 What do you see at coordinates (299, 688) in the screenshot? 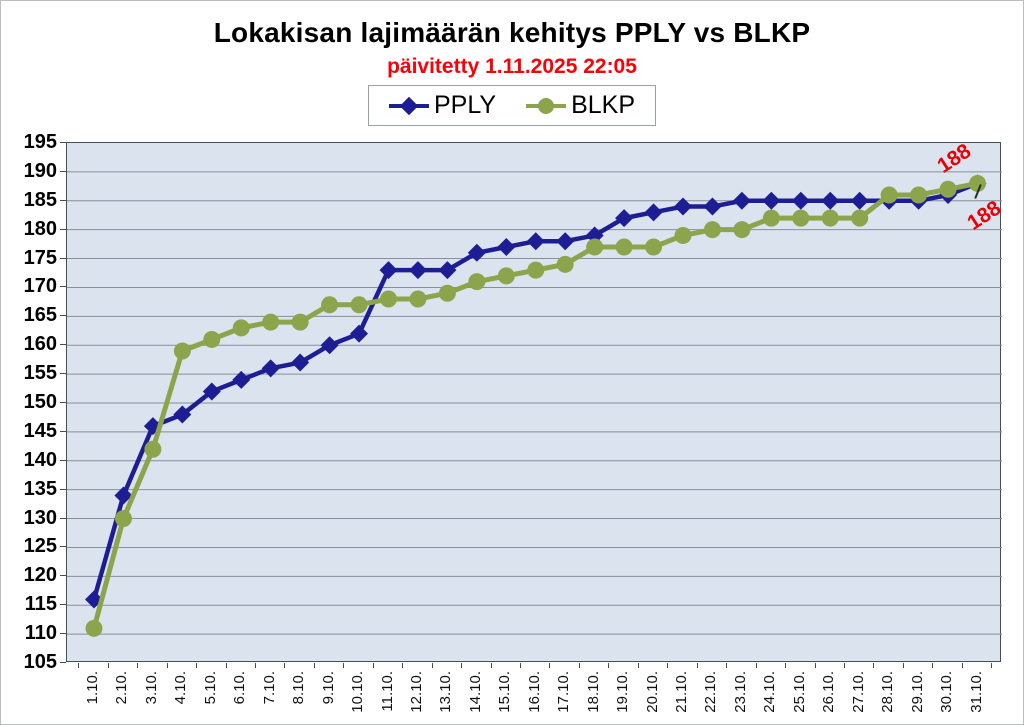
I see `x-axis-label: 8.10.` at bounding box center [299, 688].